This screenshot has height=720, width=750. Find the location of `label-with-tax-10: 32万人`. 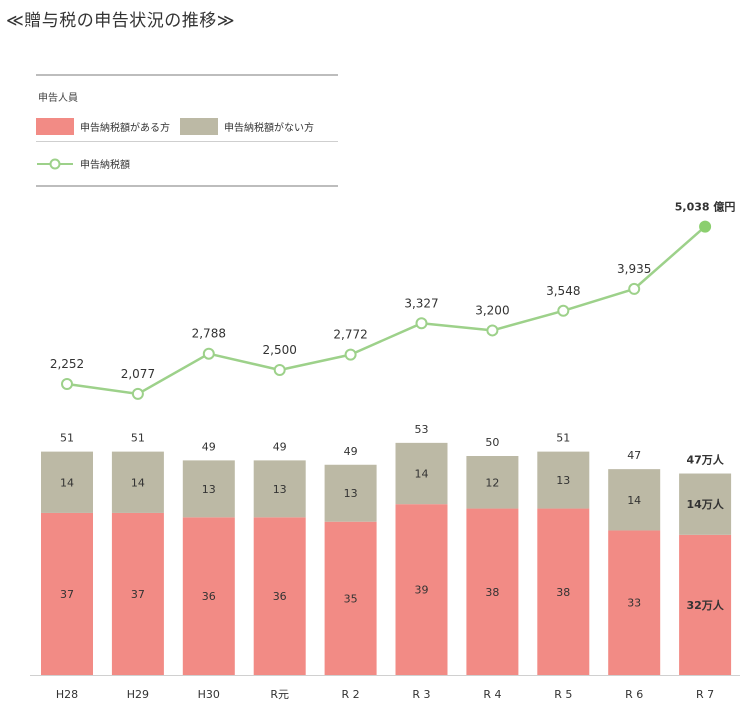

label-with-tax-10: 32万人 is located at coordinates (705, 605).